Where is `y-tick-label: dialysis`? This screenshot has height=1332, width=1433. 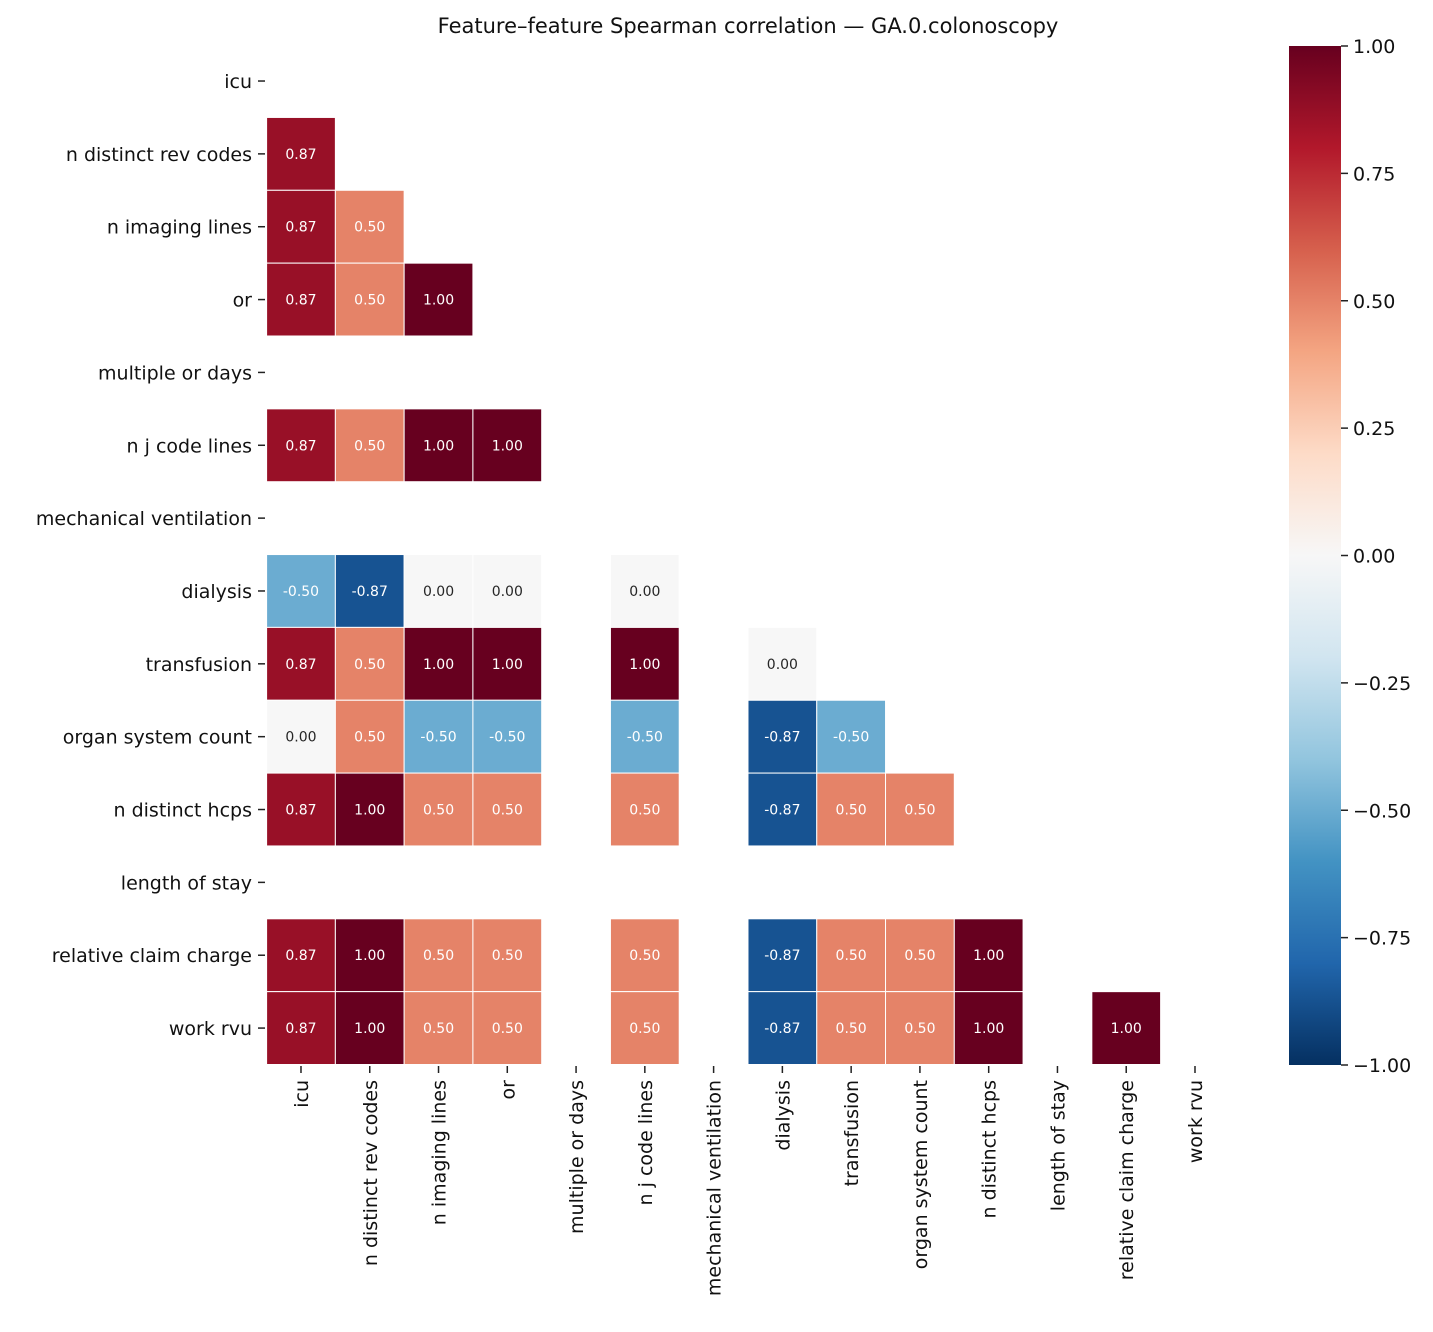
y-tick-label: dialysis is located at coordinates (216, 592).